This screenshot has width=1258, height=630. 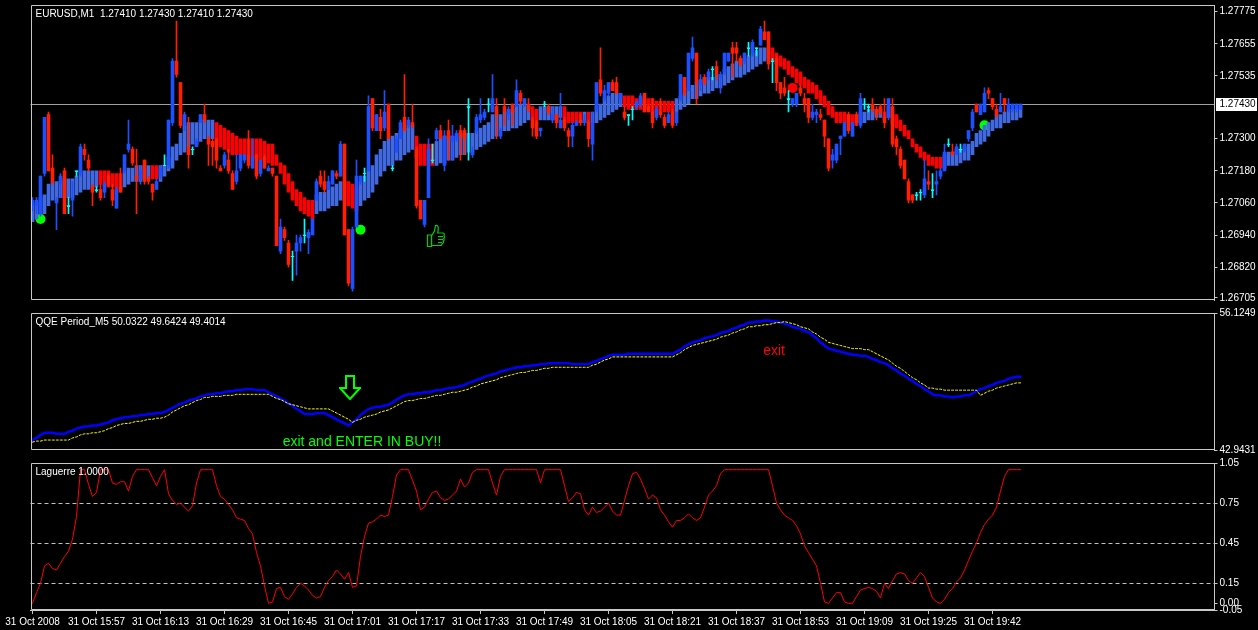 What do you see at coordinates (1238, 138) in the screenshot?
I see `y-tick-label: 1.27300` at bounding box center [1238, 138].